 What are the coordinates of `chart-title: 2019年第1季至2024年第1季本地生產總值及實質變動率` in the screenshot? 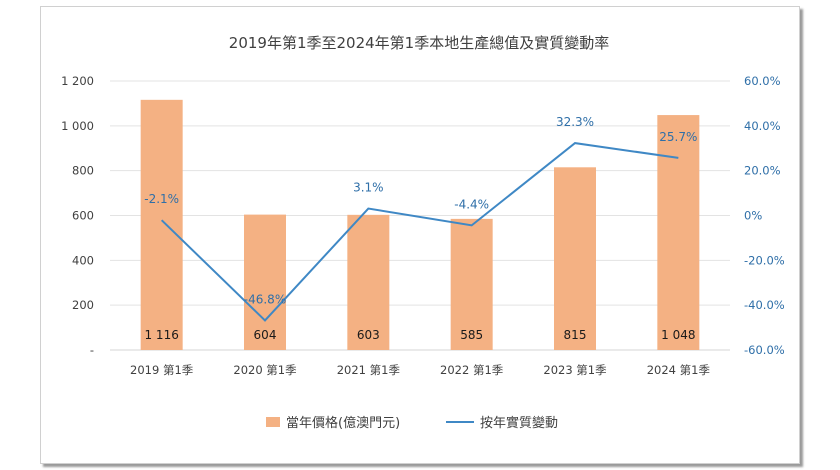 It's located at (419, 43).